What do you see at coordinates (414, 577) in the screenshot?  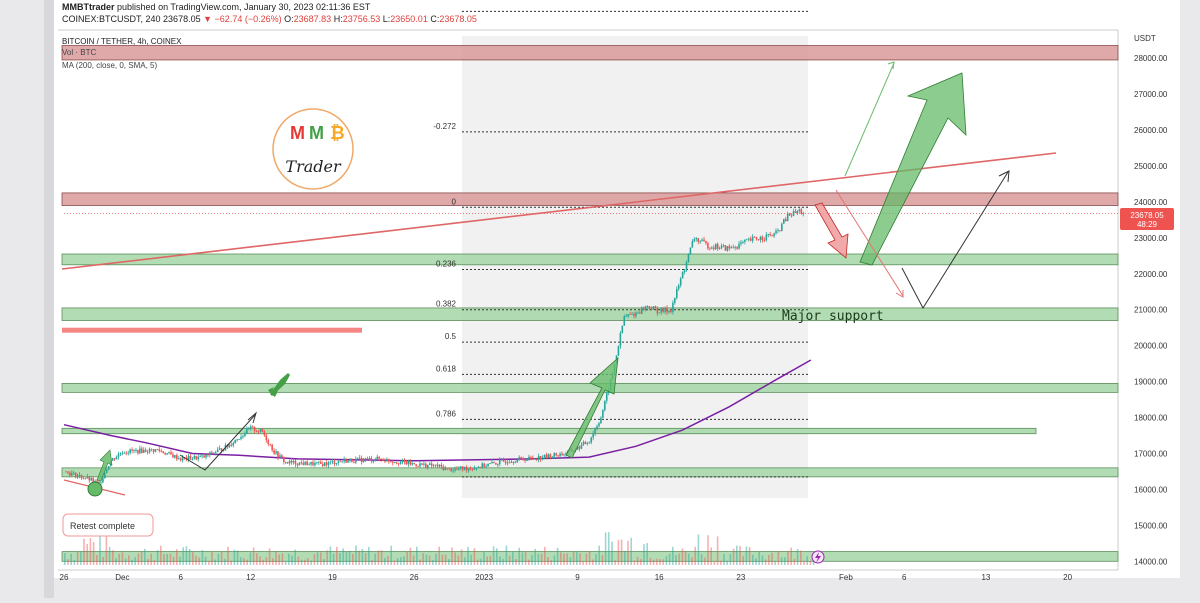 I see `x-tick-label: 26` at bounding box center [414, 577].